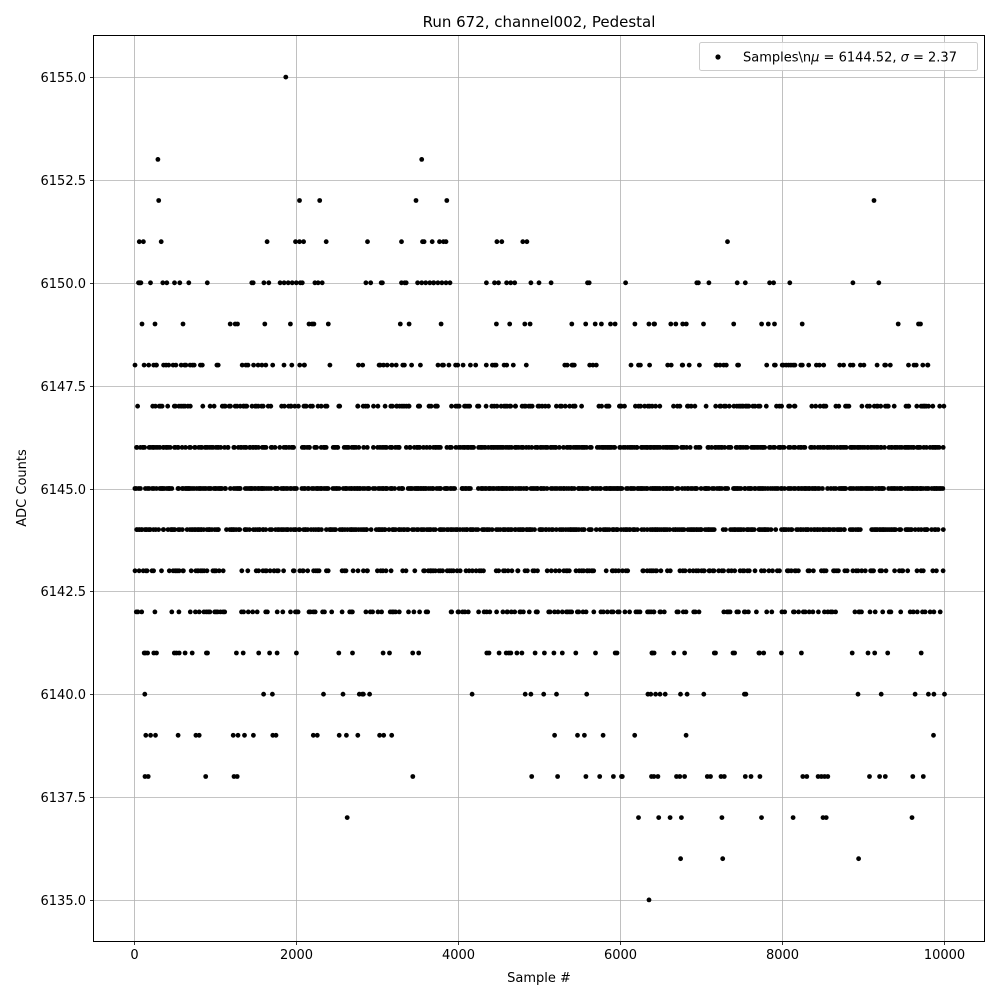 The height and width of the screenshot is (1000, 1000). Describe the element at coordinates (944, 955) in the screenshot. I see `x-tick-label: 10000` at that location.